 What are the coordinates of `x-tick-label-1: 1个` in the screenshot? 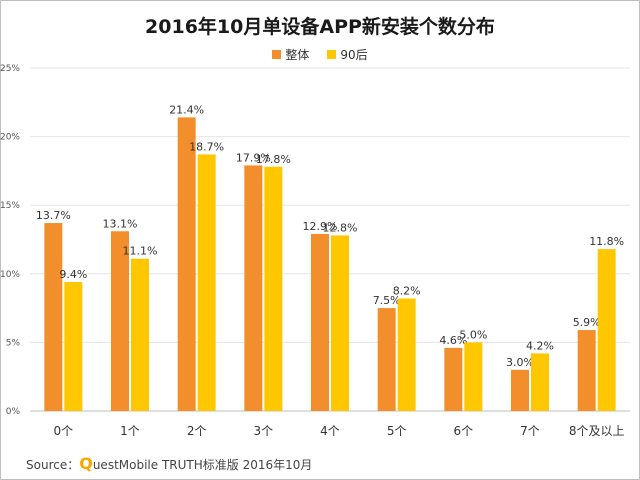 It's located at (130, 431).